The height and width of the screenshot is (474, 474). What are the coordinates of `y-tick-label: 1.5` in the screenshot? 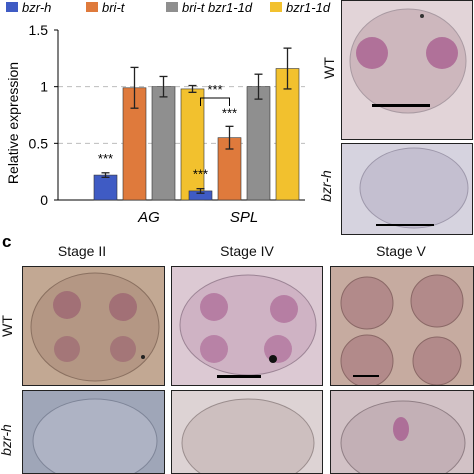 It's located at (39, 30).